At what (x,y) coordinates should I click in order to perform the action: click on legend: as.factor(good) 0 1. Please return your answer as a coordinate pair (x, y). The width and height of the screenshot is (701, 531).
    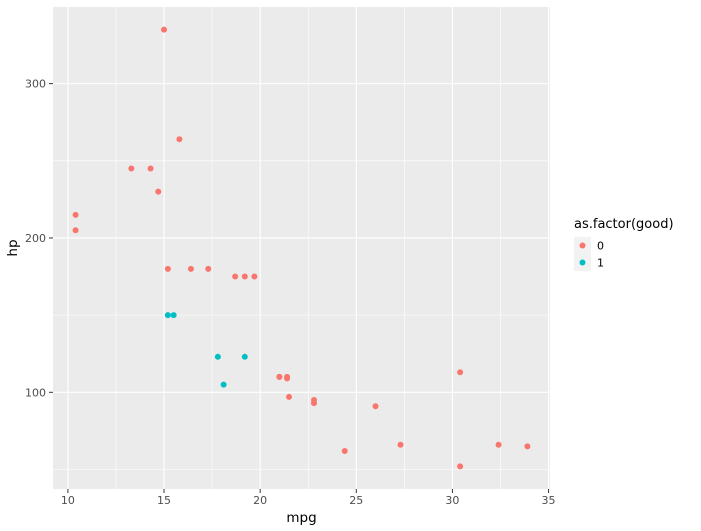
    Looking at the image, I should click on (624, 244).